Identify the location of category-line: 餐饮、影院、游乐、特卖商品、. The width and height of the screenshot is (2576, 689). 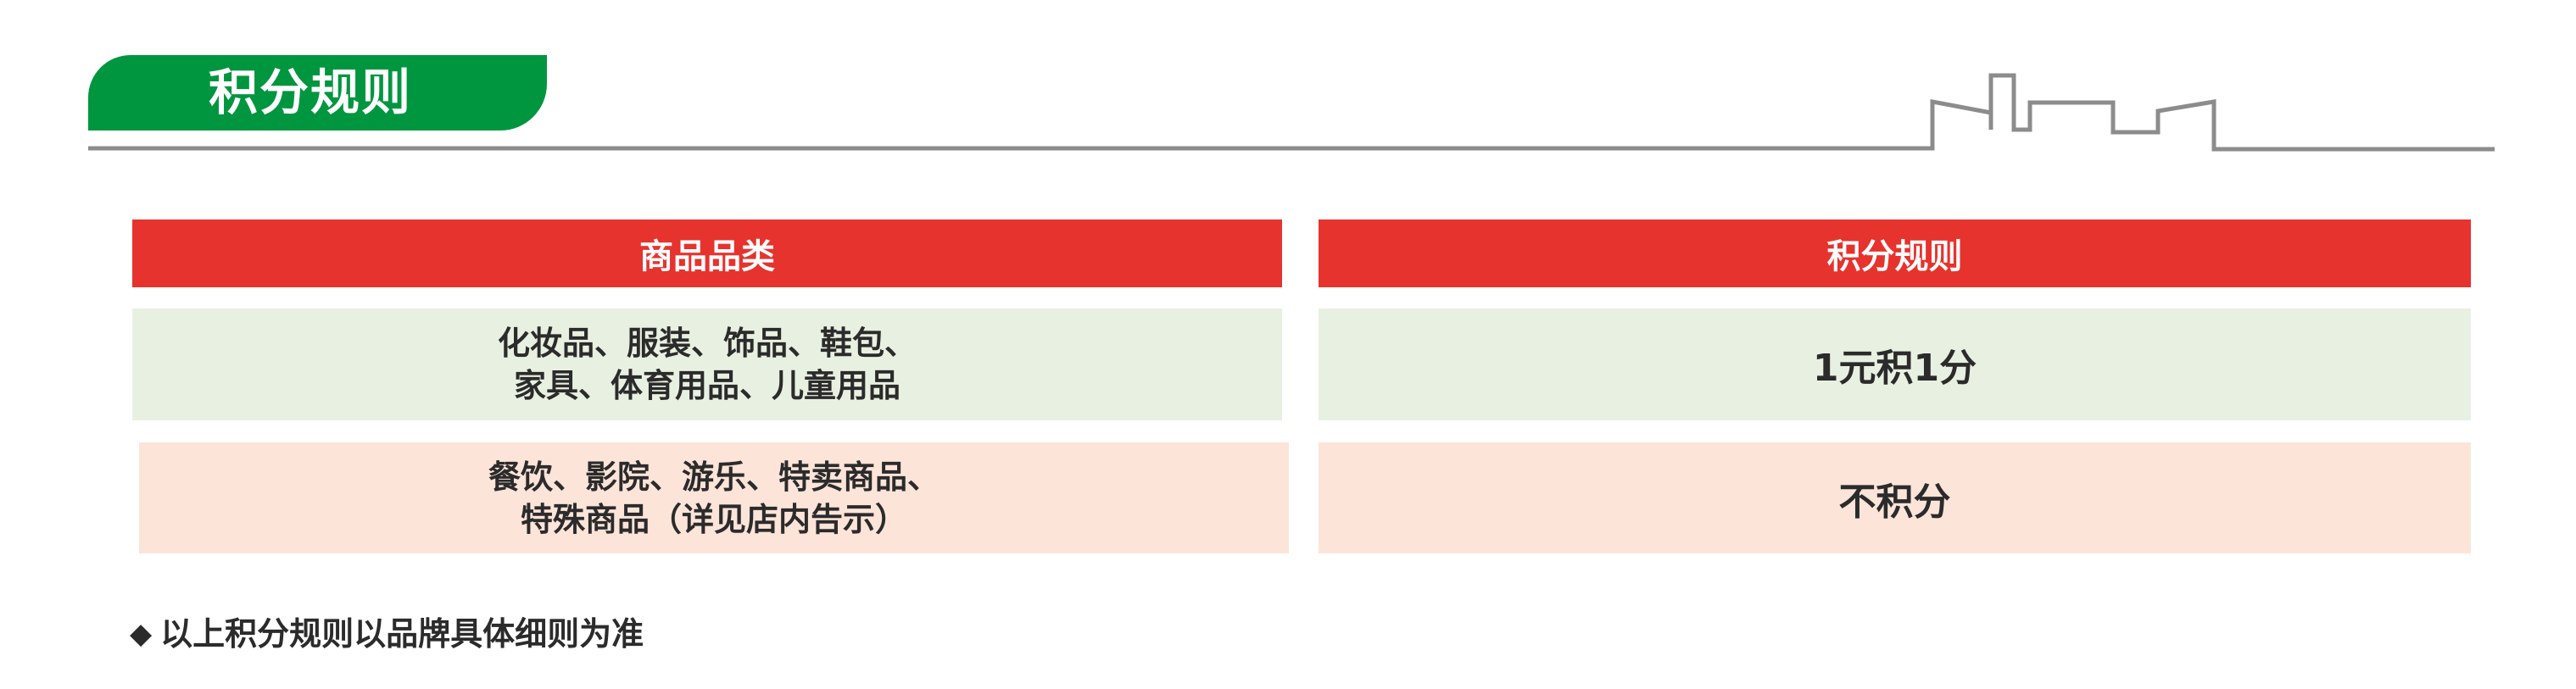
(714, 477).